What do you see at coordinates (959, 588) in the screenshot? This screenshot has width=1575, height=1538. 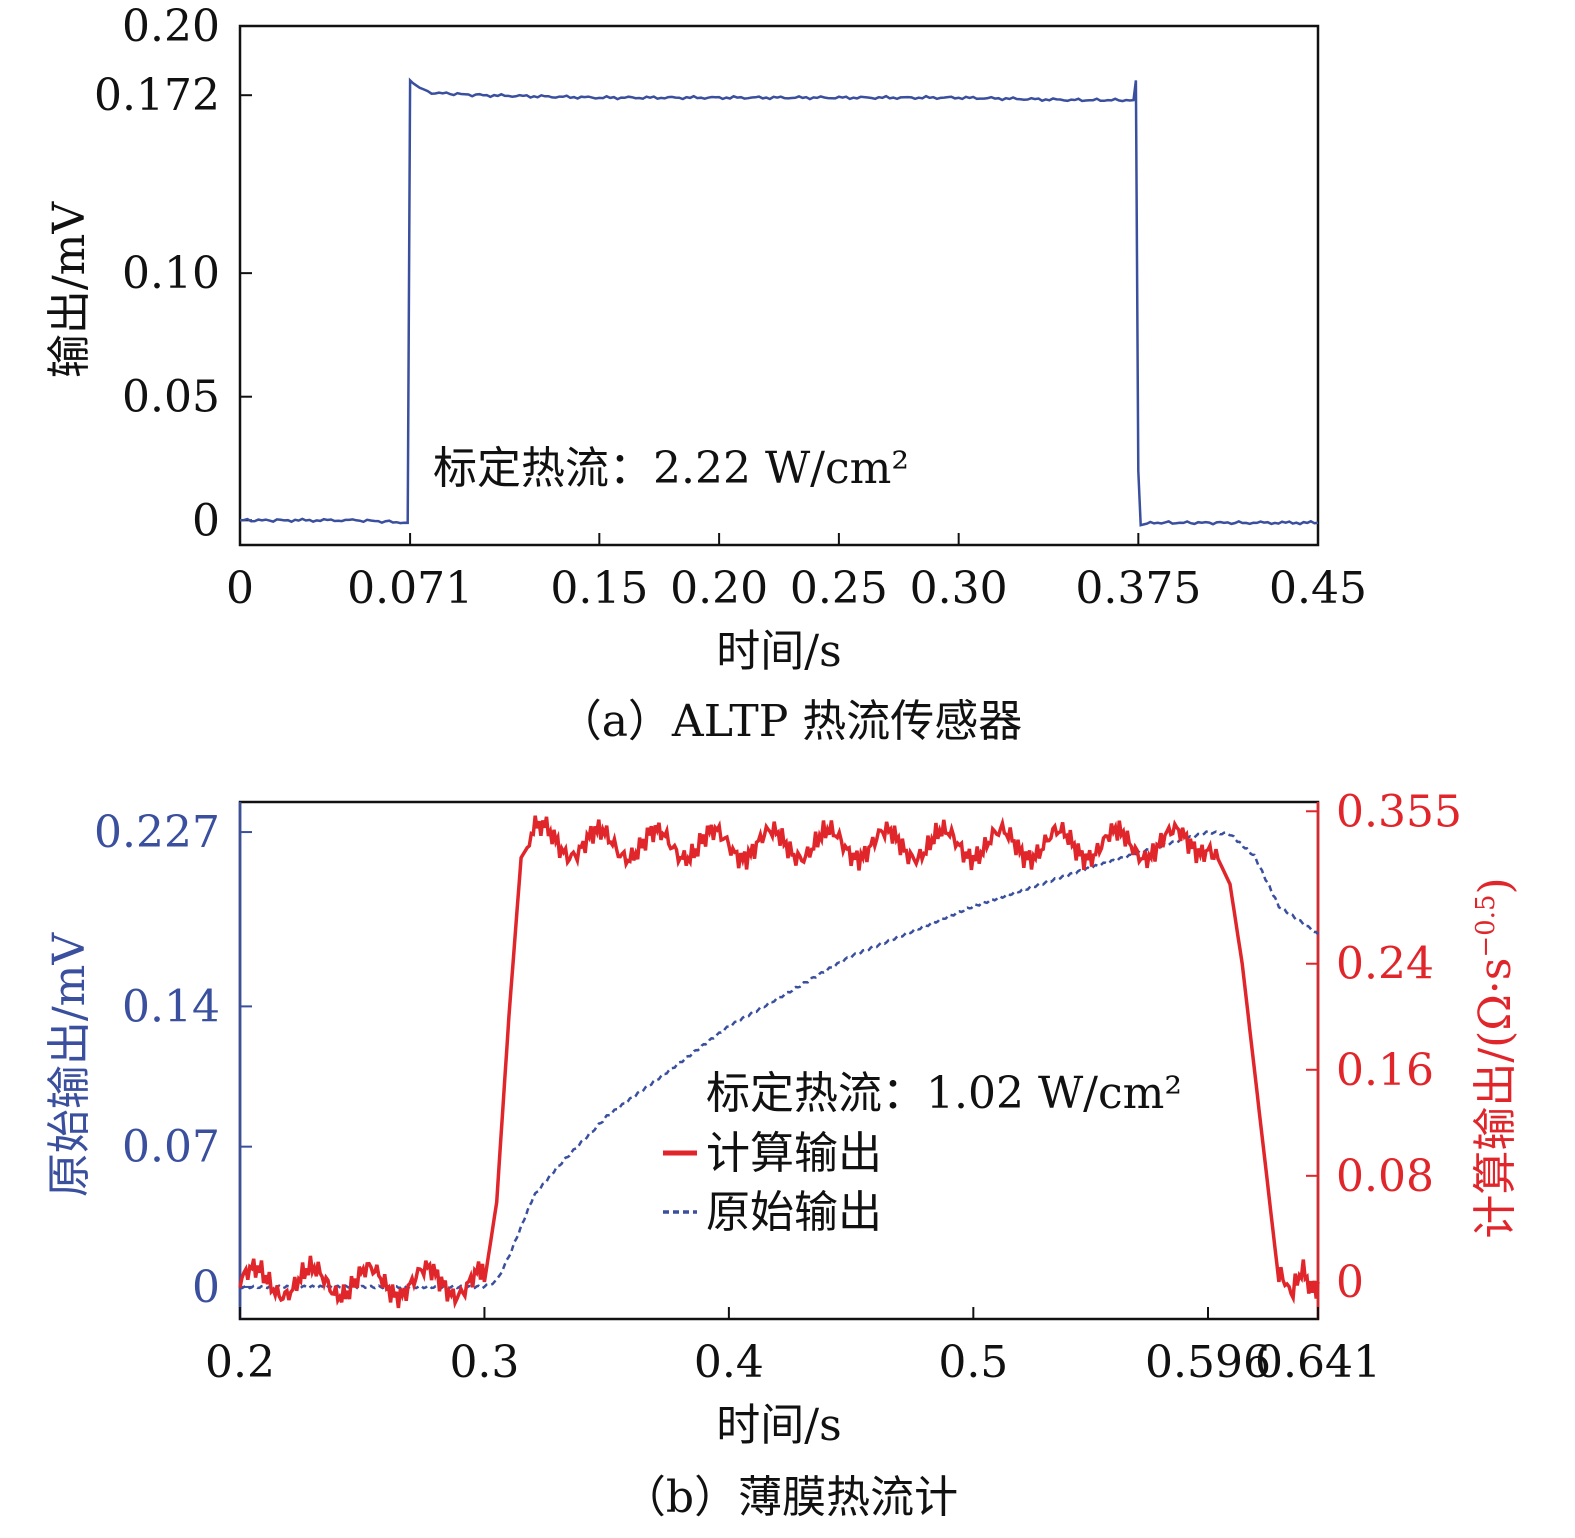 I see `panel-a-x-tick-label: 0.30` at bounding box center [959, 588].